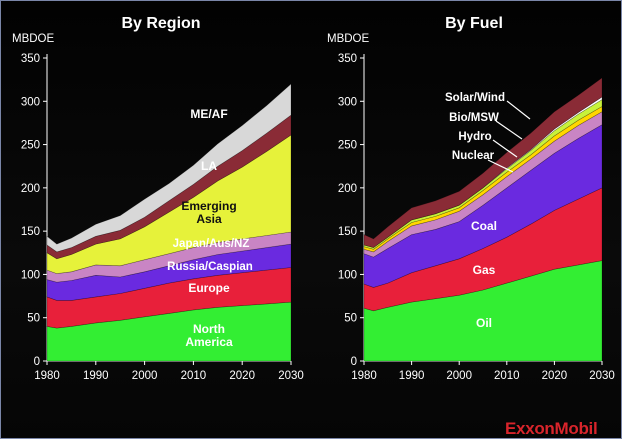  What do you see at coordinates (30, 189) in the screenshot?
I see `left-ytick-label: 200` at bounding box center [30, 189].